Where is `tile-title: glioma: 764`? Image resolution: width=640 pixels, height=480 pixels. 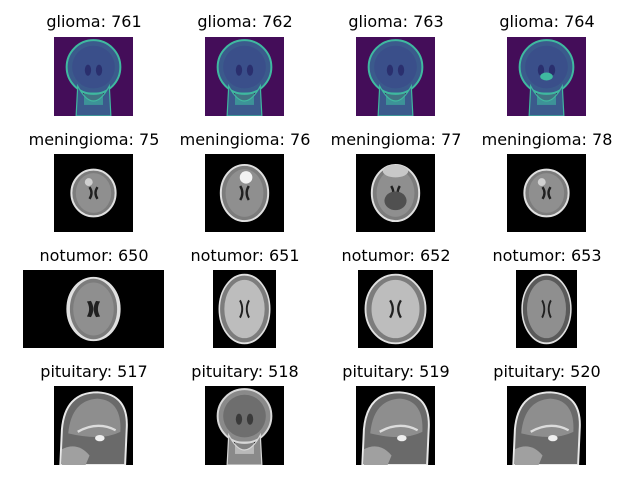
tile-title: glioma: 764 is located at coordinates (547, 21).